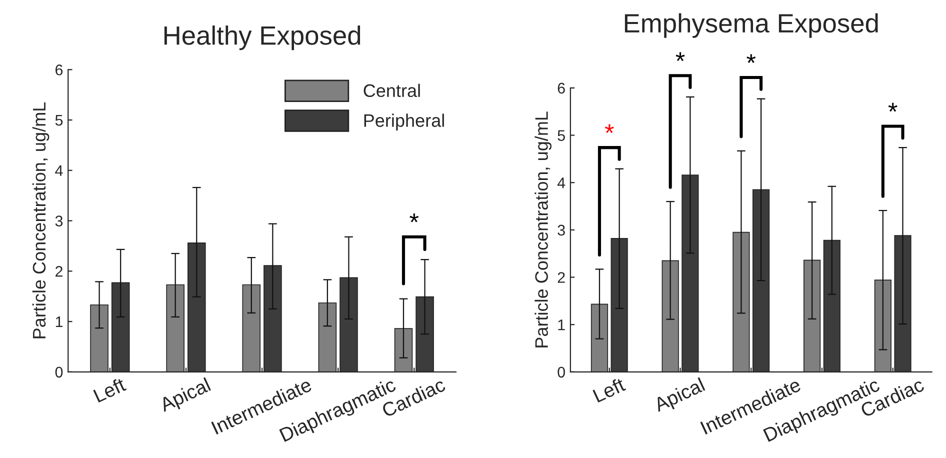 Image resolution: width=946 pixels, height=458 pixels. I want to click on legend-label: Peripheral, so click(404, 122).